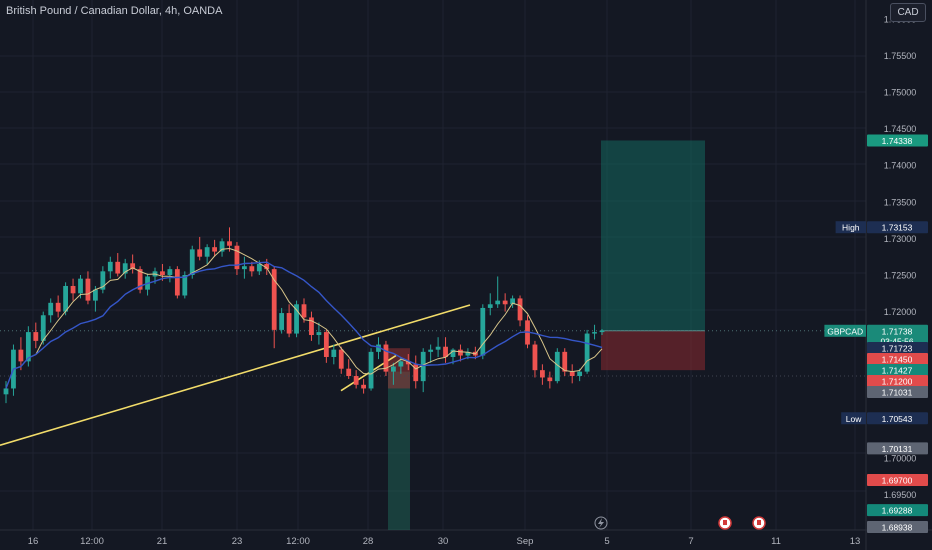 This screenshot has height=550, width=932. I want to click on flag-canada-icon-leaf, so click(759, 522).